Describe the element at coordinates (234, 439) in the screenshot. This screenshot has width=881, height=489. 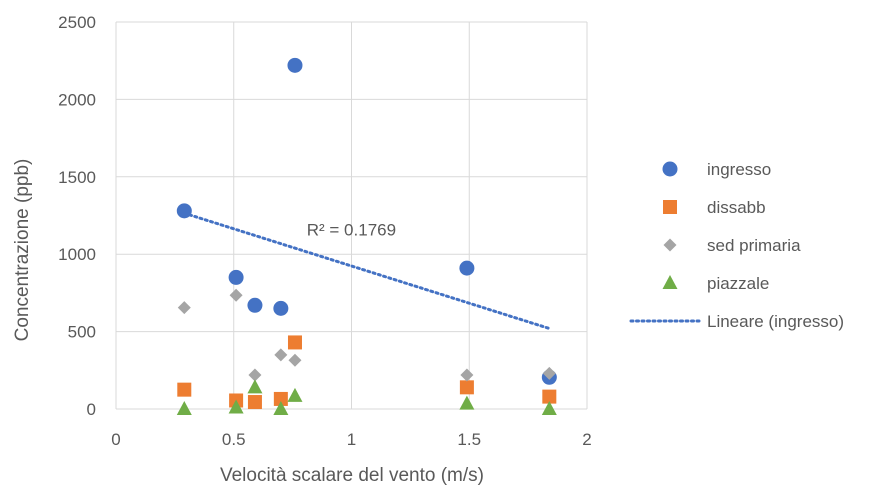
I see `x-tick-label: 0.5` at that location.